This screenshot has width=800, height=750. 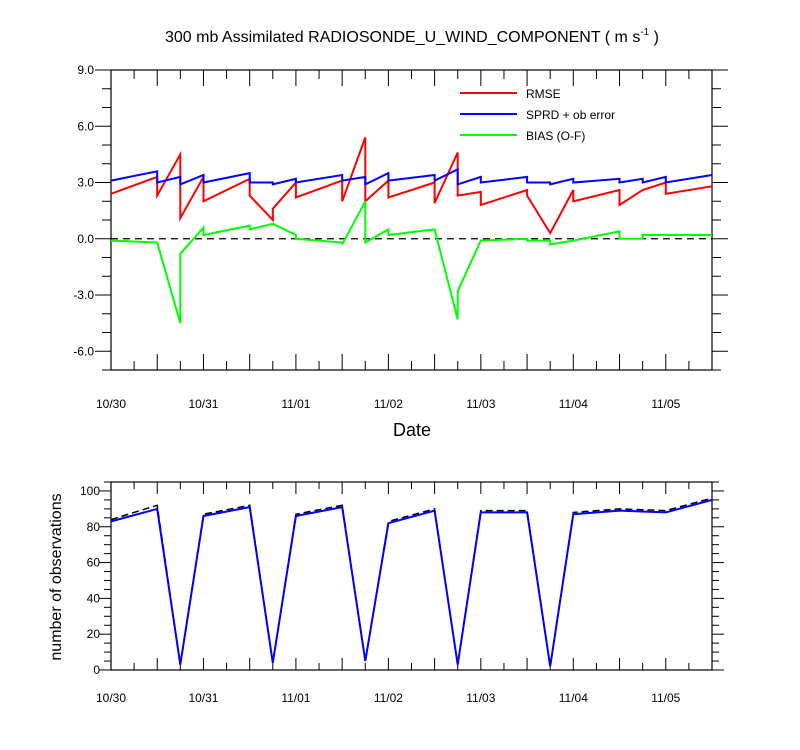 I want to click on y-tick-label: 20, so click(x=94, y=634).